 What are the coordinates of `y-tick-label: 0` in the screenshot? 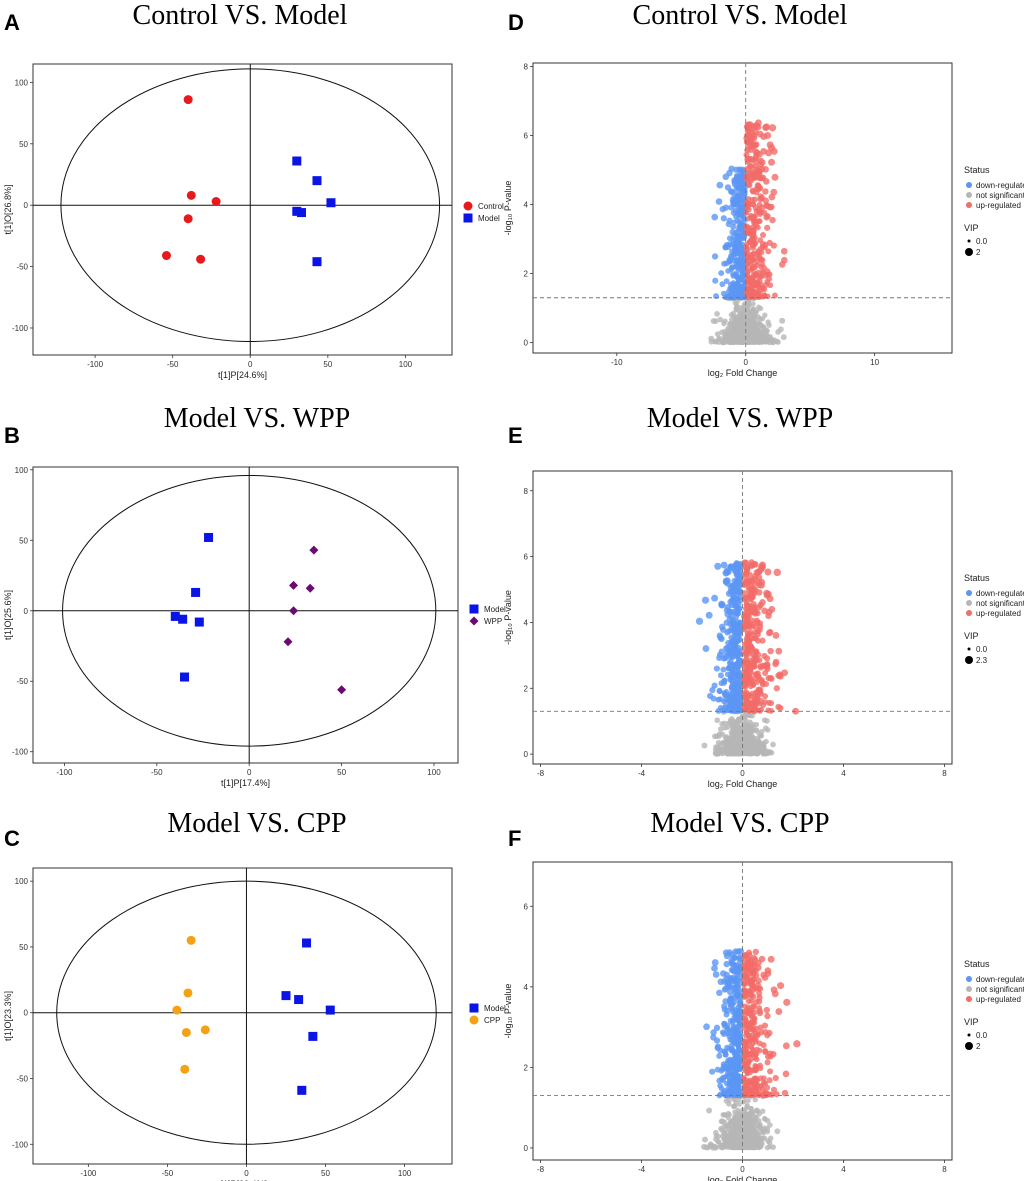 It's located at (26, 205).